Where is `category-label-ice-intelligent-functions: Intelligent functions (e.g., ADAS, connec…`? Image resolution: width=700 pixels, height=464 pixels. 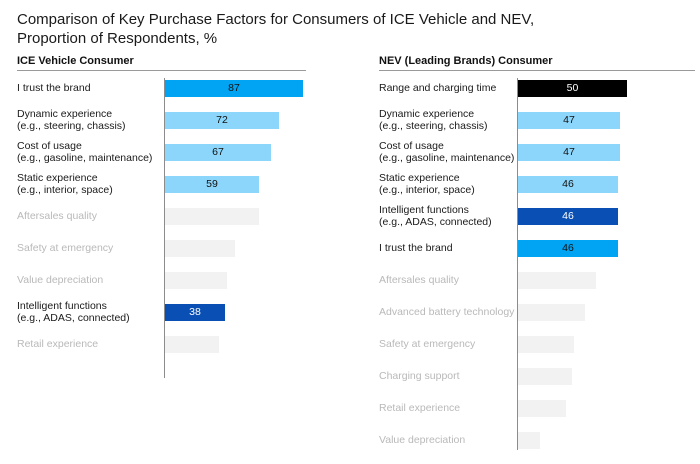 category-label-ice-intelligent-functions: Intelligent functions (e.g., ADAS, connec… is located at coordinates (73, 312).